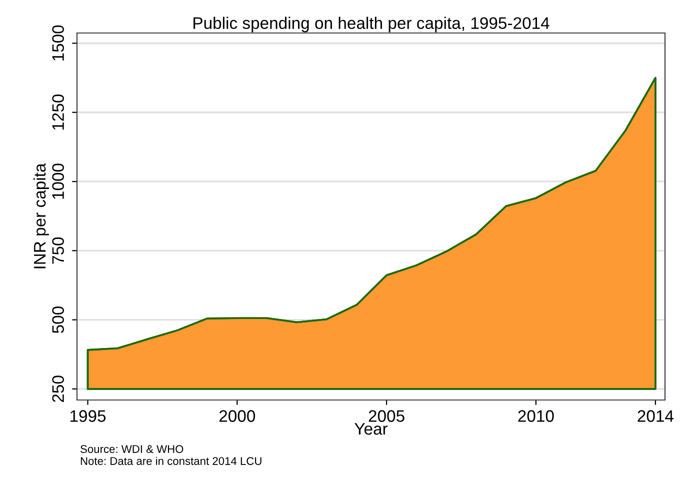 The height and width of the screenshot is (483, 683). Describe the element at coordinates (132, 449) in the screenshot. I see `source-note: Source: WDI & WHO` at that location.